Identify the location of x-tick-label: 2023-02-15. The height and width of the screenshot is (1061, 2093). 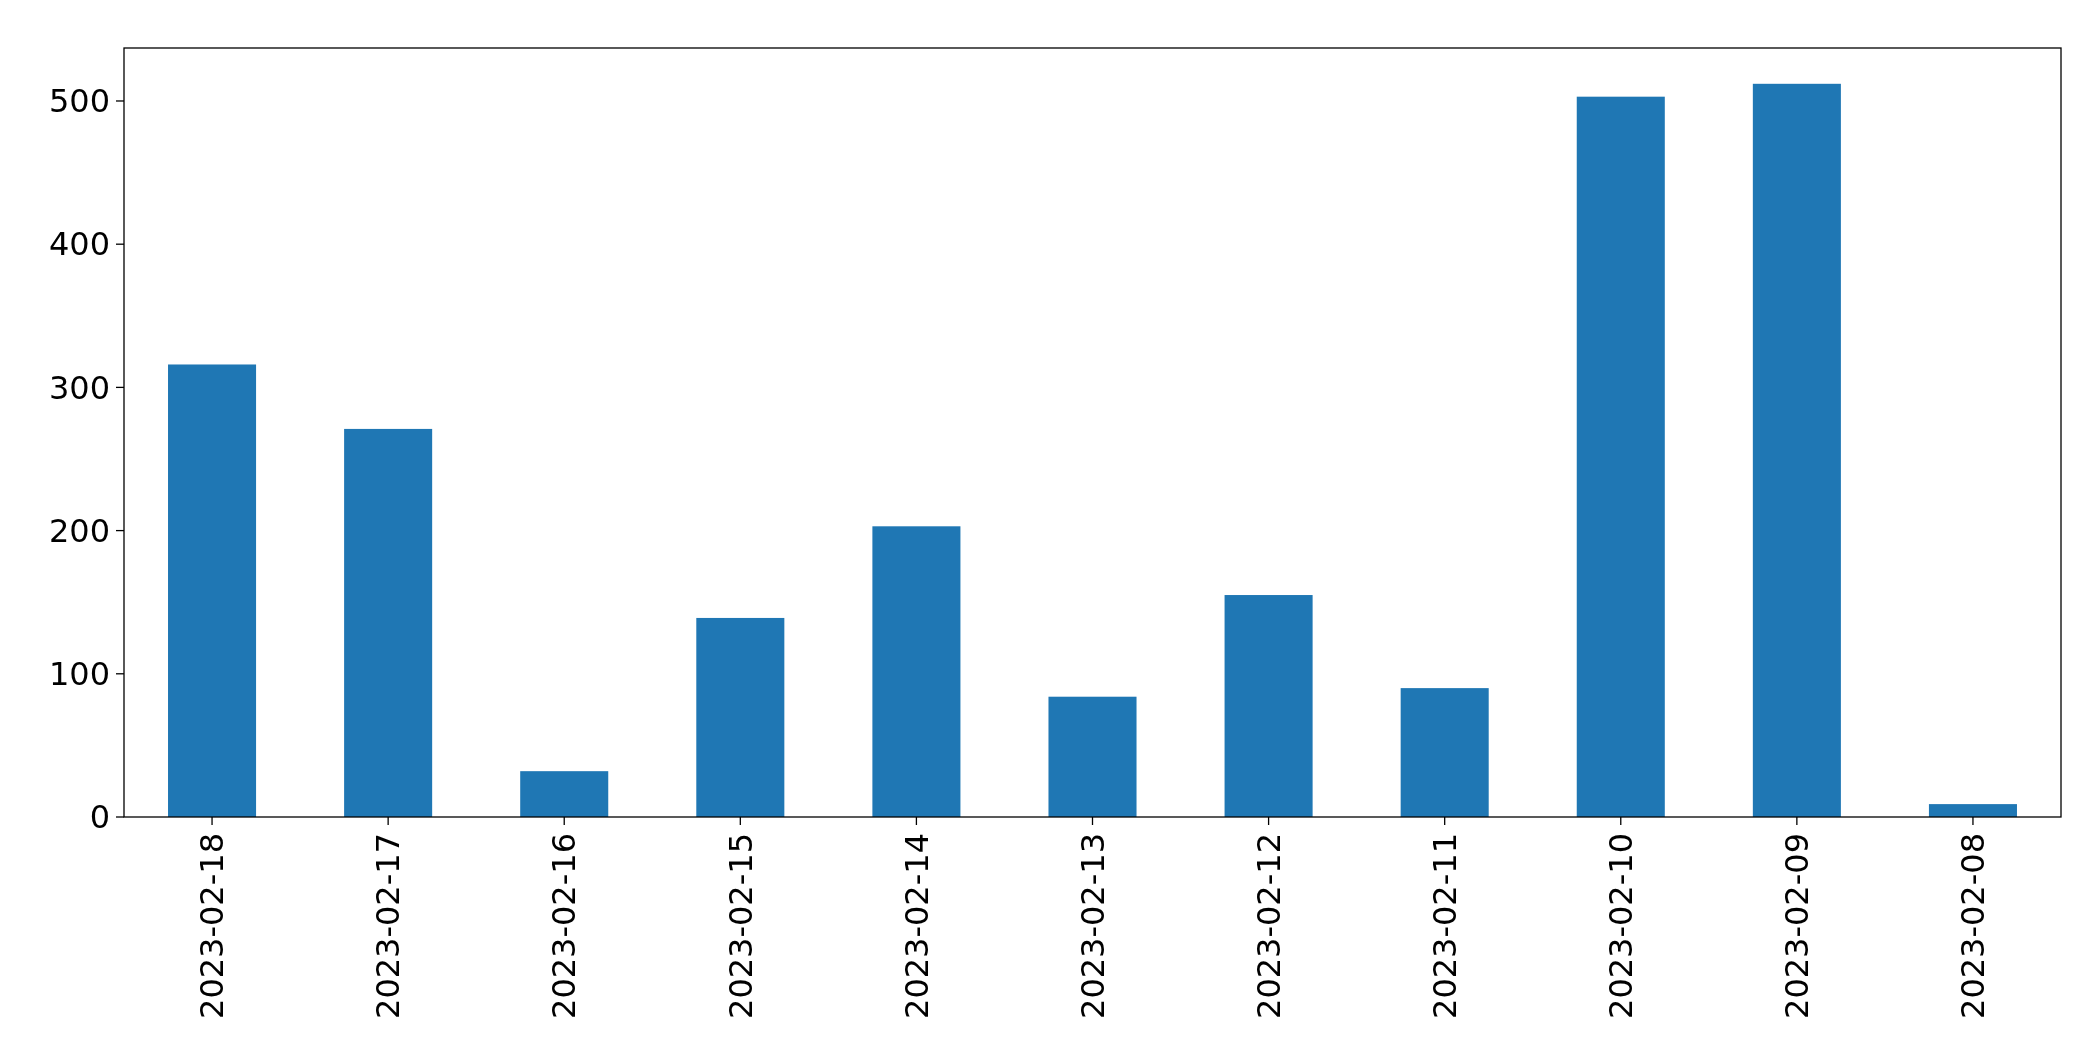
(740, 926).